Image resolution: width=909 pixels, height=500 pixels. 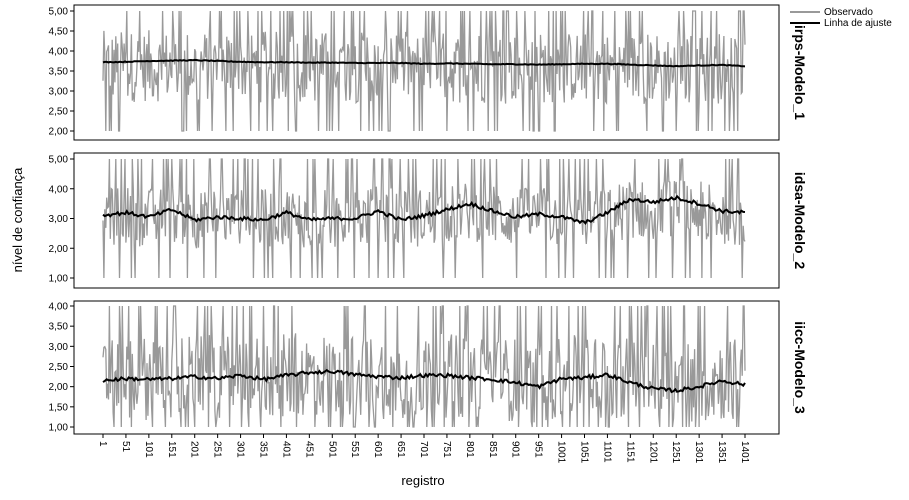 What do you see at coordinates (492, 449) in the screenshot?
I see `x-tick-label: 851` at bounding box center [492, 449].